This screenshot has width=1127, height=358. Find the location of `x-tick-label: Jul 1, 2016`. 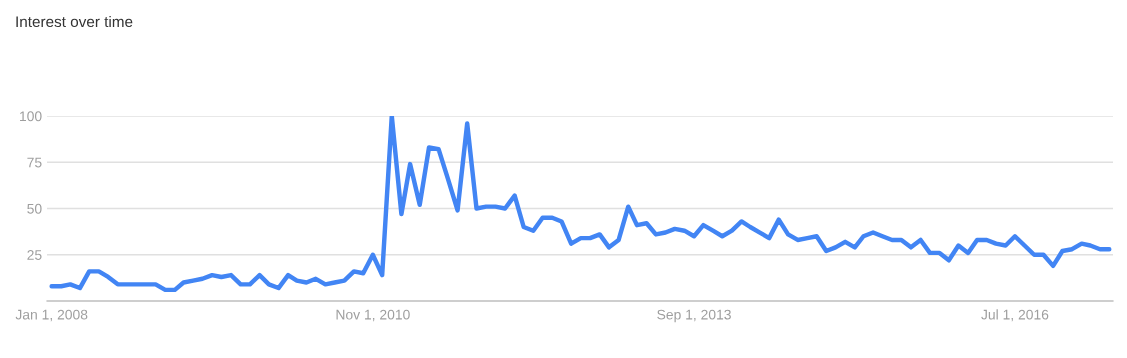

x-tick-label: Jul 1, 2016 is located at coordinates (1015, 315).